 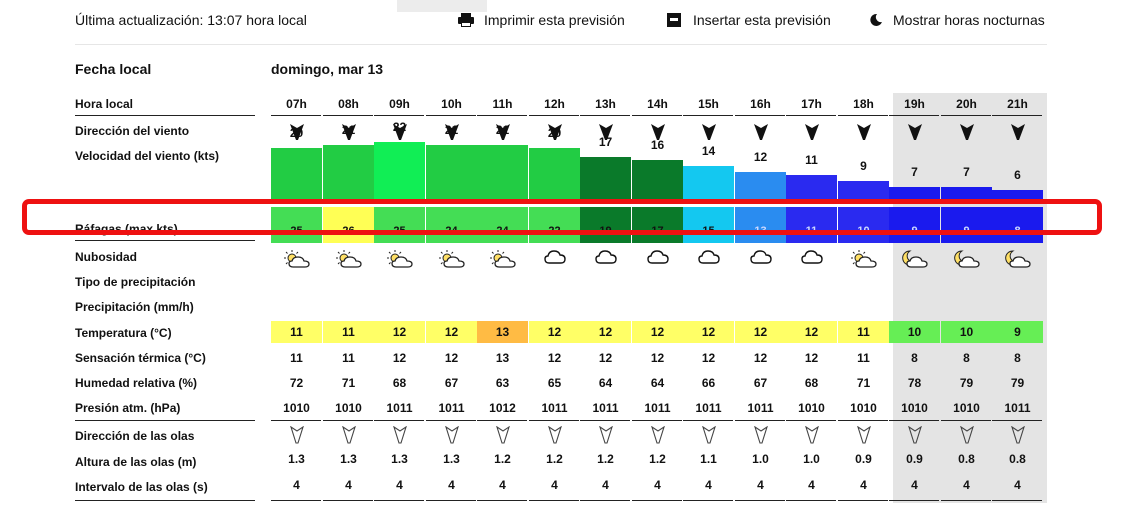 What do you see at coordinates (502, 358) in the screenshot?
I see `feels-like-cell: 13` at bounding box center [502, 358].